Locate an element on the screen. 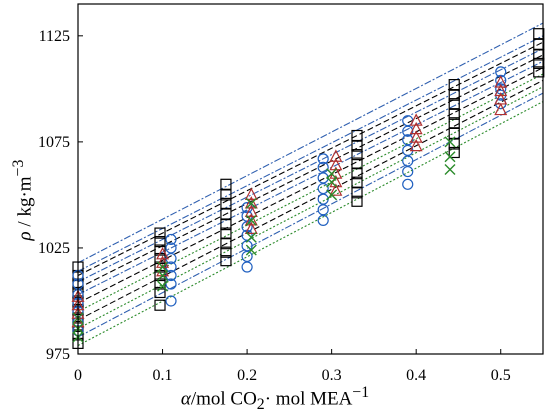 This screenshot has height=414, width=550. y-tick-label: 1025 is located at coordinates (54, 248).